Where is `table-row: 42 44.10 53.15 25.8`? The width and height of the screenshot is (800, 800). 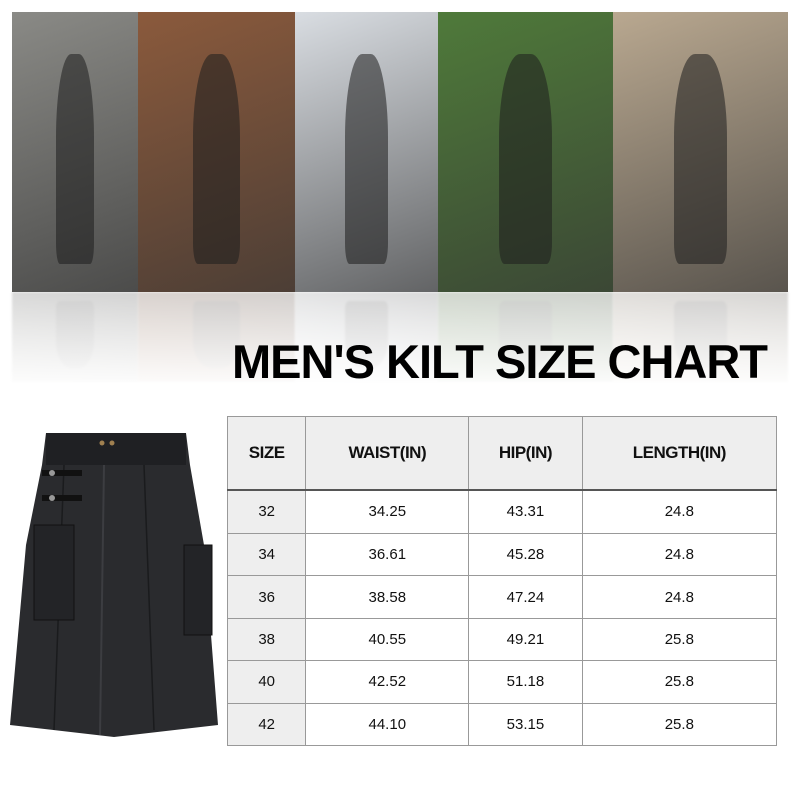 table-row: 42 44.10 53.15 25.8 is located at coordinates (502, 724).